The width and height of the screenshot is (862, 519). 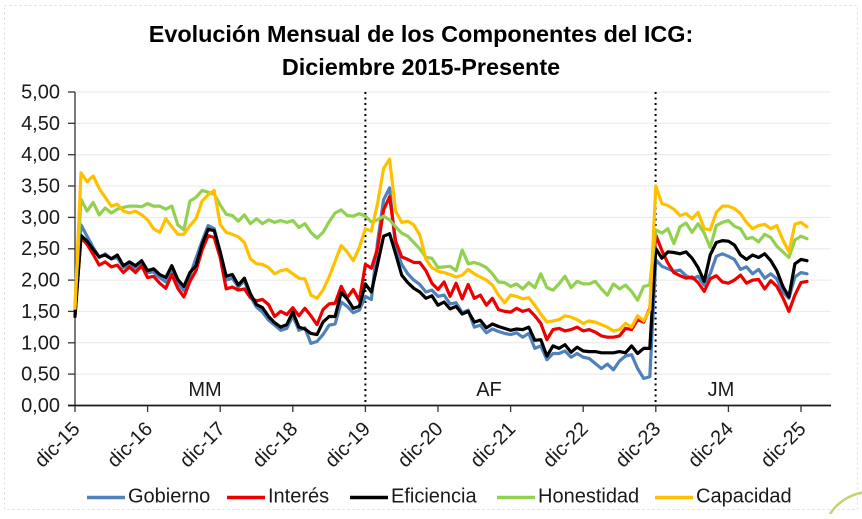 I want to click on svg-text: Interés, so click(x=298, y=497).